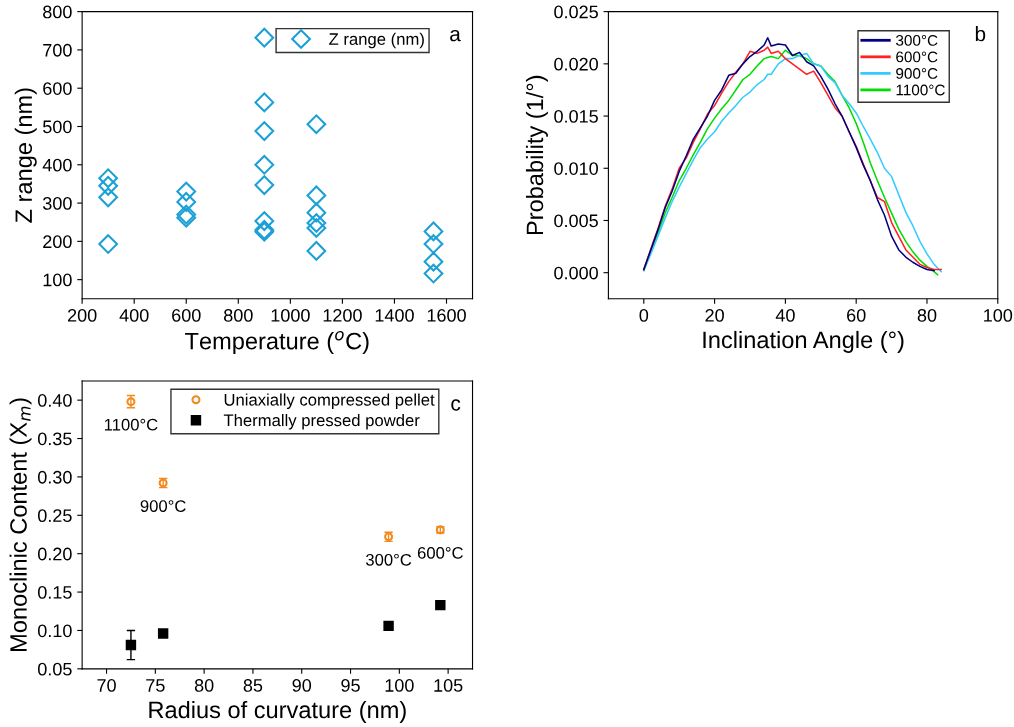 The image size is (1014, 727). Describe the element at coordinates (57, 280) in the screenshot. I see `y-tick-label: 100` at that location.